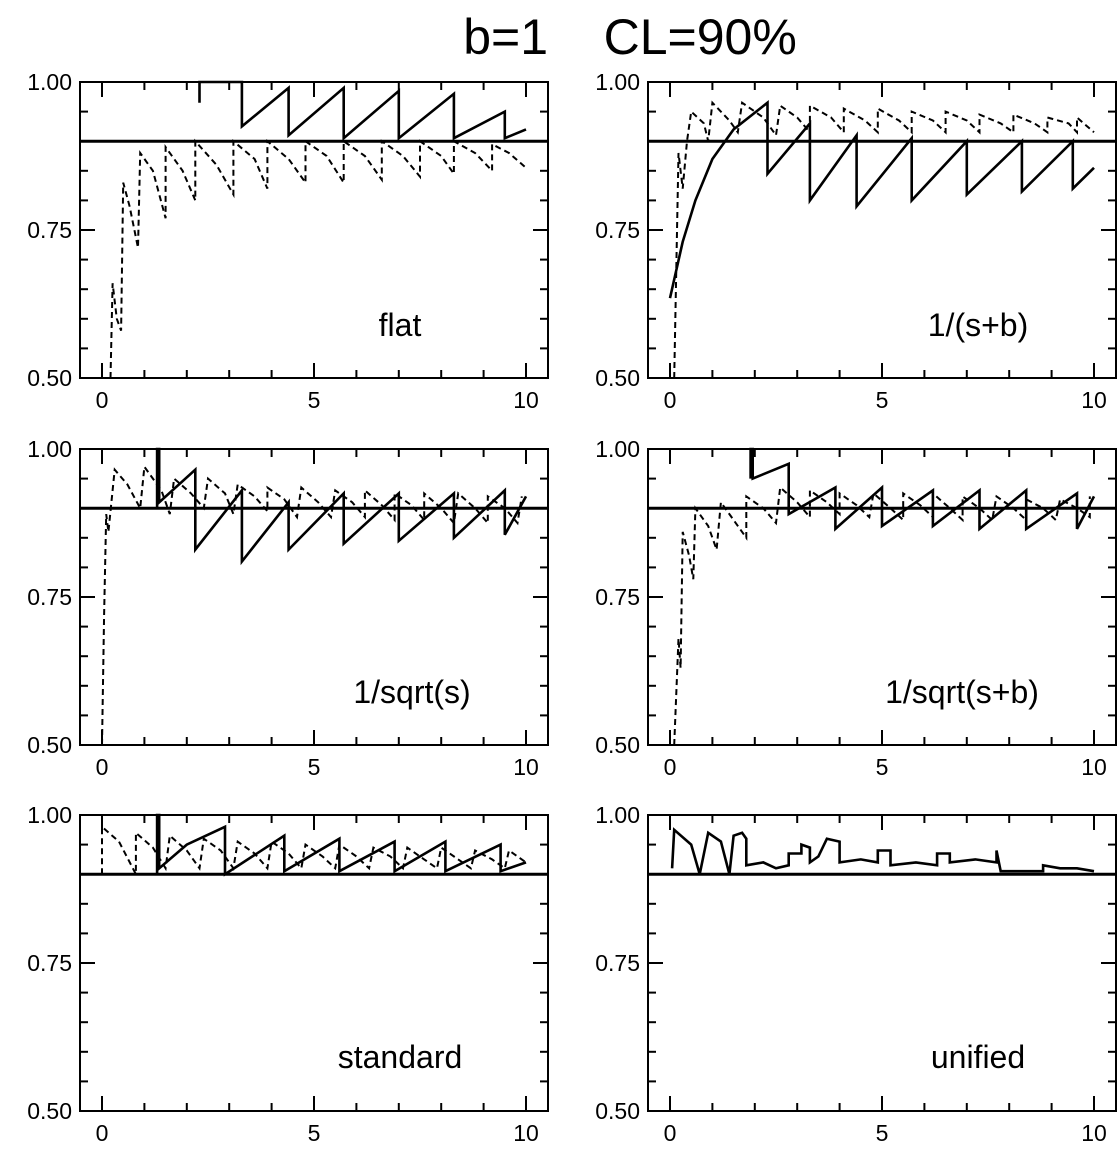  What do you see at coordinates (400, 325) in the screenshot?
I see `panel-label: flat` at bounding box center [400, 325].